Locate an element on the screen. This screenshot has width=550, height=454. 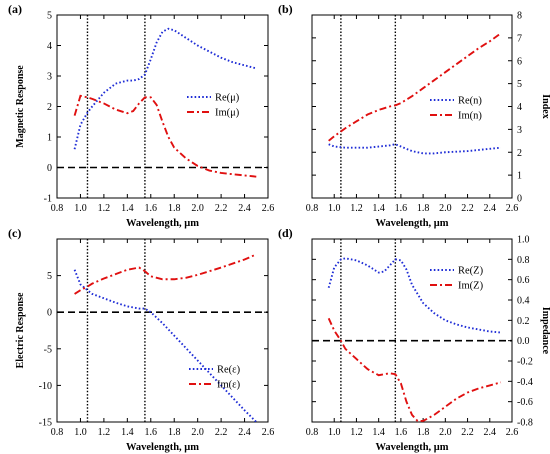
y-tick-label: -0.2 is located at coordinates (525, 362).